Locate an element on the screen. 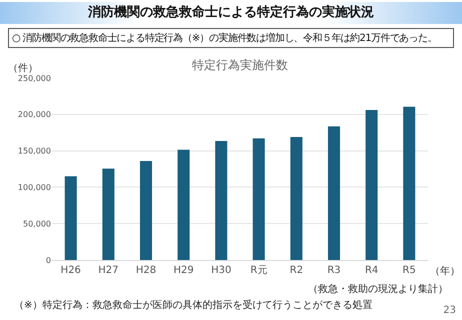 The image size is (462, 320). text: （救急・救助の現況より集計） is located at coordinates (378, 289).